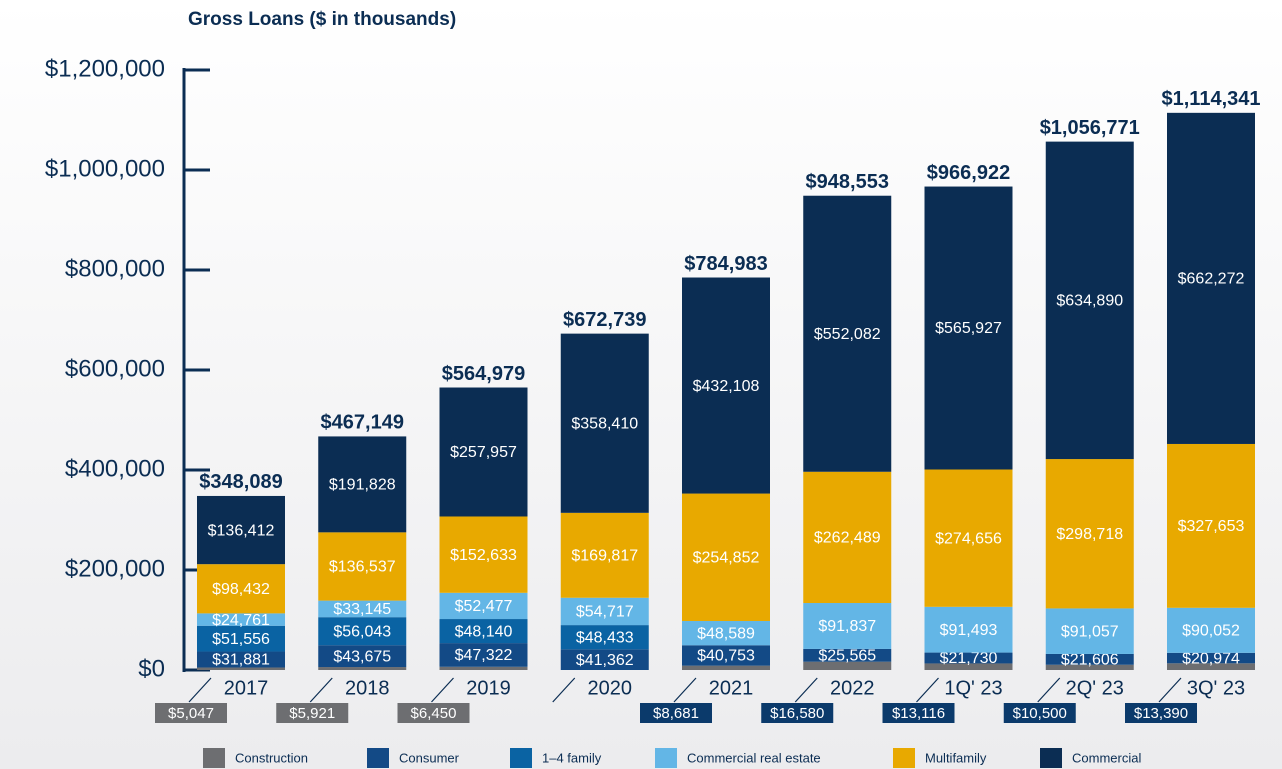 This screenshot has width=1282, height=769. I want to click on y-tick-label: $1,000,000, so click(105, 168).